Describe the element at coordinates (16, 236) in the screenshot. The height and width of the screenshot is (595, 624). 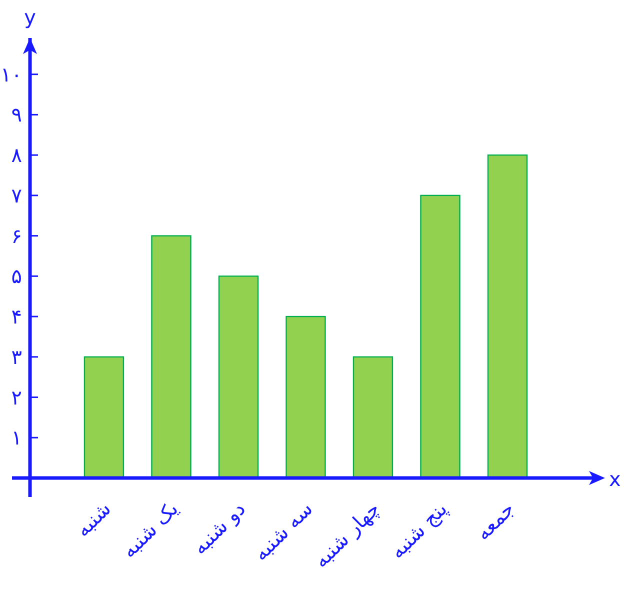
I see `y-tick-label: ۶` at that location.